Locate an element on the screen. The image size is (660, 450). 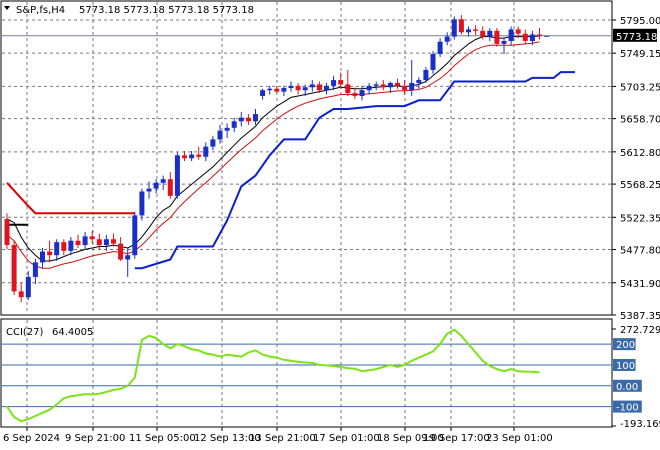
cci-tick-label: 0.00 is located at coordinates (627, 387).